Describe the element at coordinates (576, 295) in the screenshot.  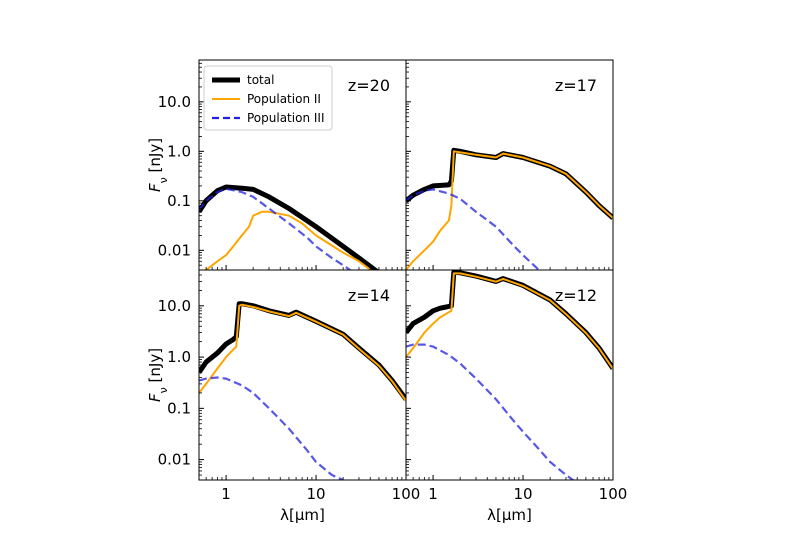
I see `panel-label: z=12` at that location.